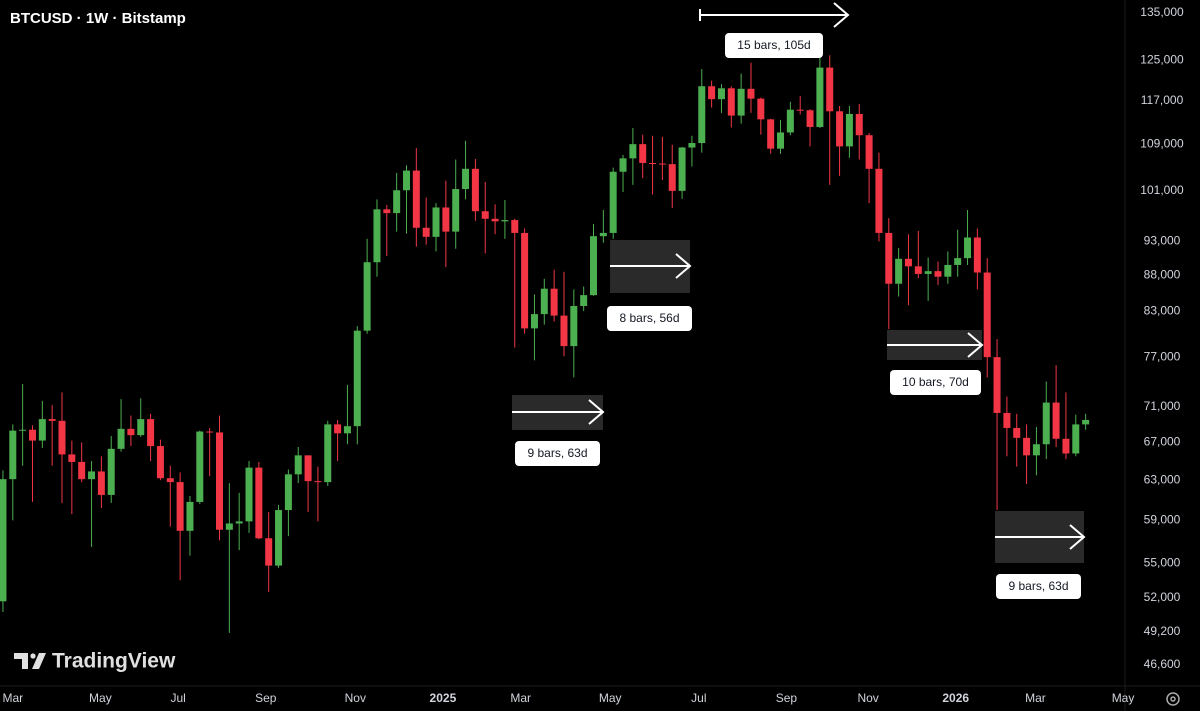  What do you see at coordinates (1162, 664) in the screenshot?
I see `y-tick-label: 46,600` at bounding box center [1162, 664].